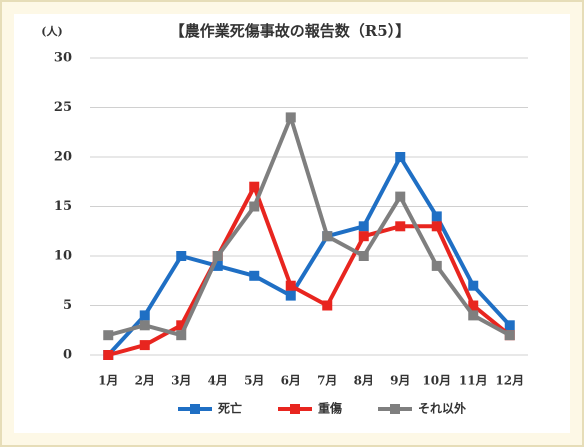 The image size is (584, 447). Describe the element at coordinates (442, 408) in the screenshot. I see `legend-label: それ以外` at that location.